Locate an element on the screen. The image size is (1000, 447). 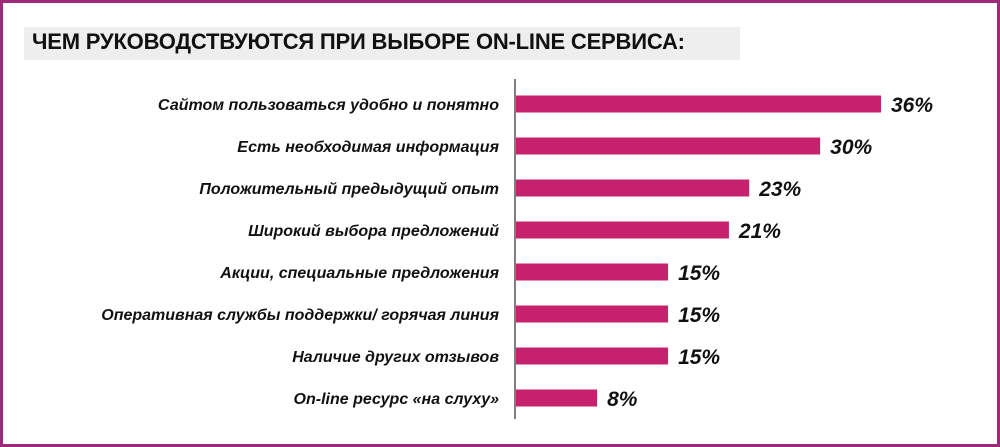
value-label-5: 15% is located at coordinates (699, 273).